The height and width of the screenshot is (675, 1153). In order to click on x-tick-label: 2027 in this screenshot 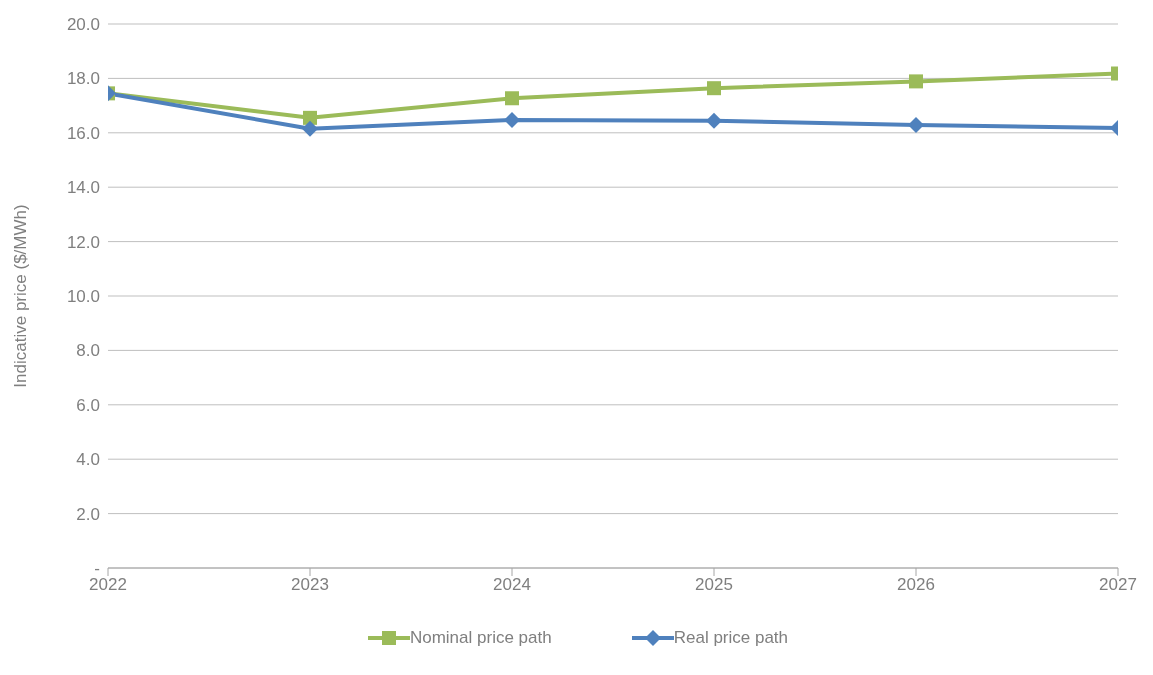, I will do `click(1118, 585)`.